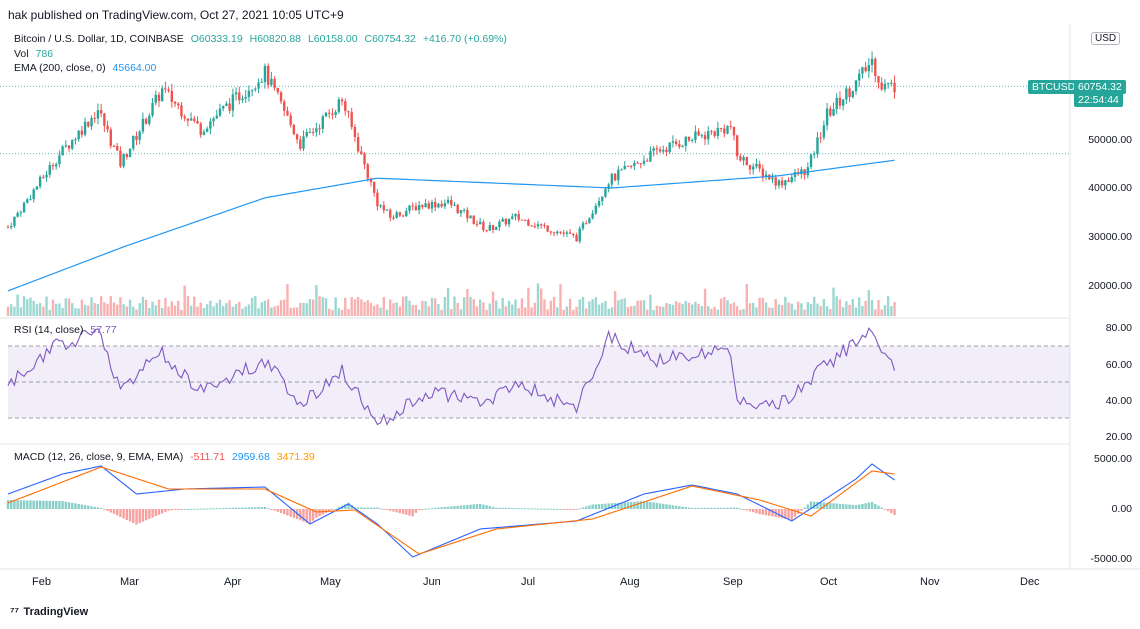 Image resolution: width=1140 pixels, height=629 pixels. I want to click on month-label: Apr, so click(233, 582).